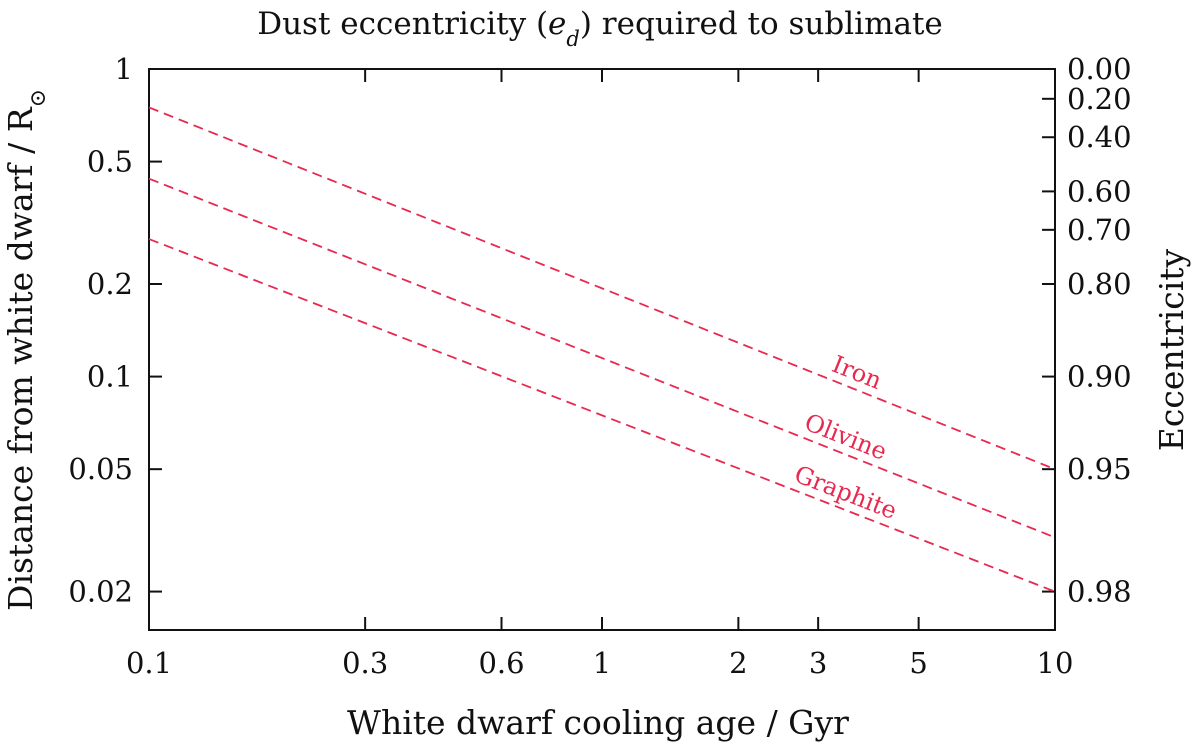 The height and width of the screenshot is (751, 1200). Describe the element at coordinates (1099, 137) in the screenshot. I see `y2-tick-label: 0.40` at that location.